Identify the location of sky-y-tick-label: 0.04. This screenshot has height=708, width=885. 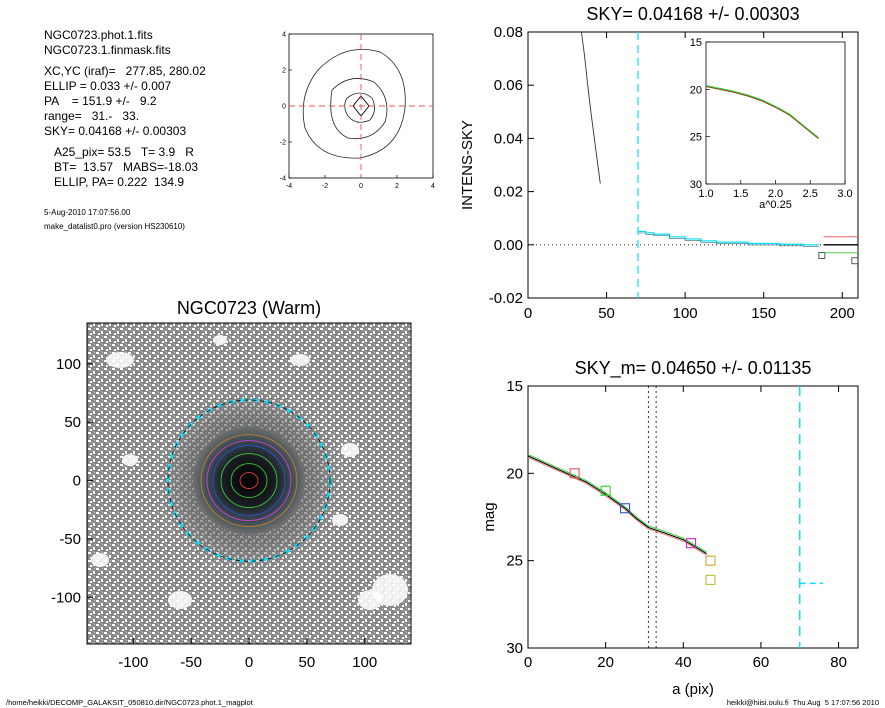
(508, 138).